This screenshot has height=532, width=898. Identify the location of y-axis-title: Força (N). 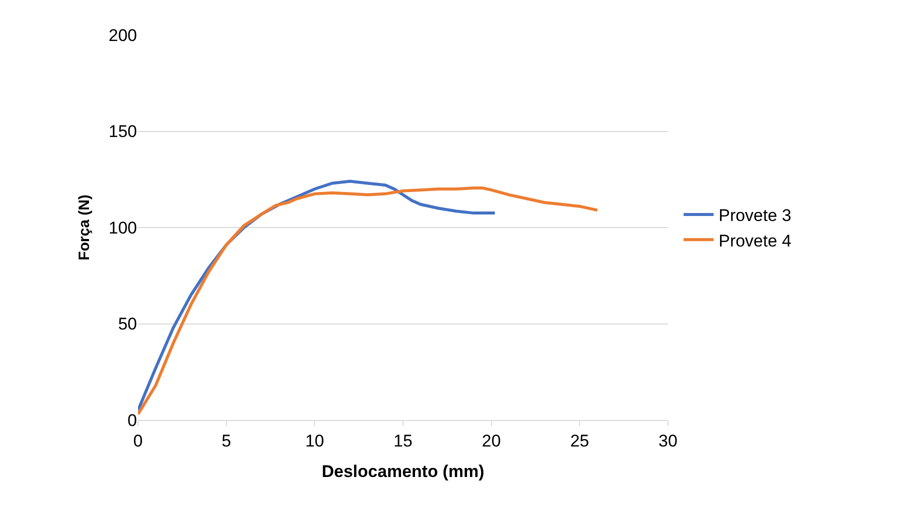
(84, 227).